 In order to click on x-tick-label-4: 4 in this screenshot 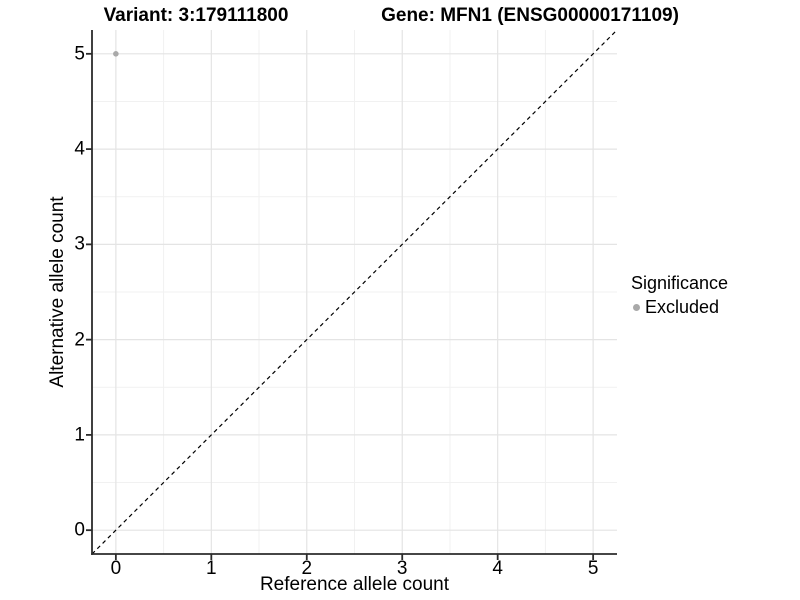, I will do `click(497, 568)`.